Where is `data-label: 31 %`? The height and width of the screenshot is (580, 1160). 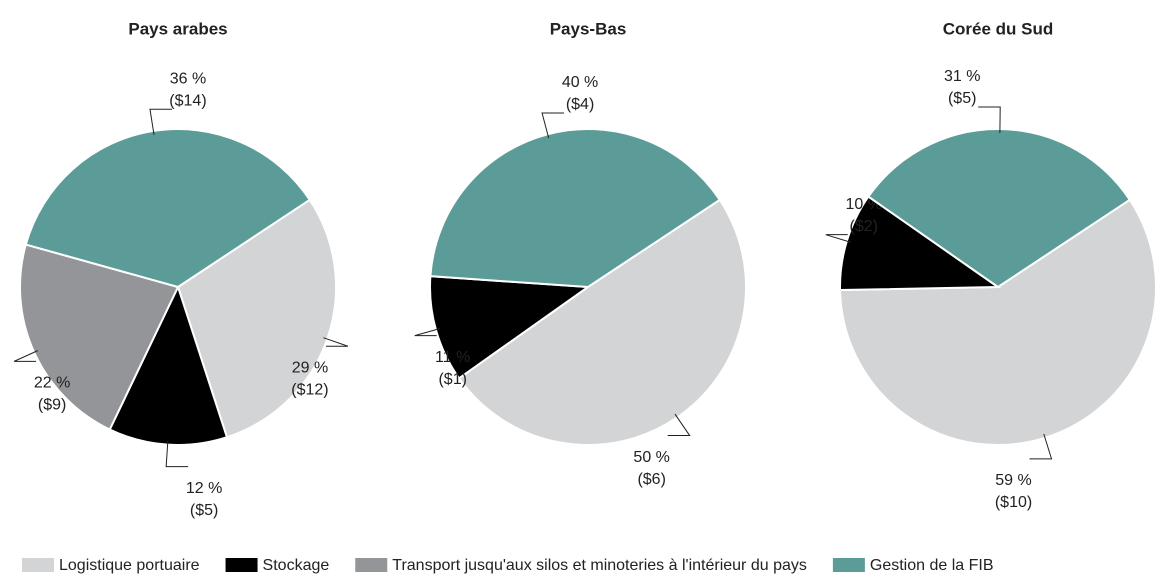
data-label: 31 % is located at coordinates (962, 76).